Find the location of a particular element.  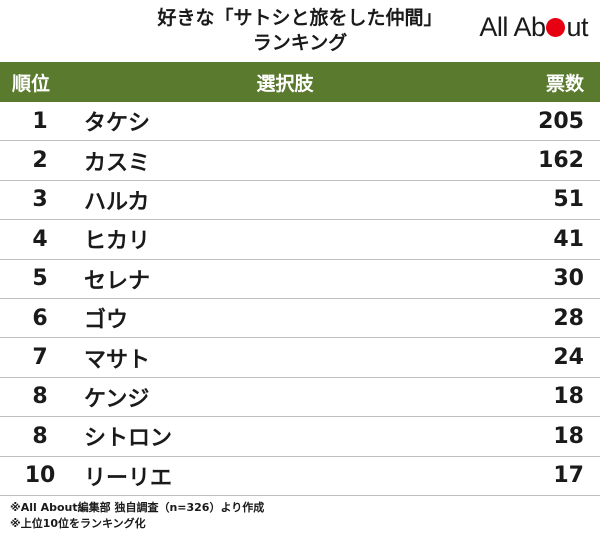

table-row: 8 ケンジ 18 is located at coordinates (300, 398).